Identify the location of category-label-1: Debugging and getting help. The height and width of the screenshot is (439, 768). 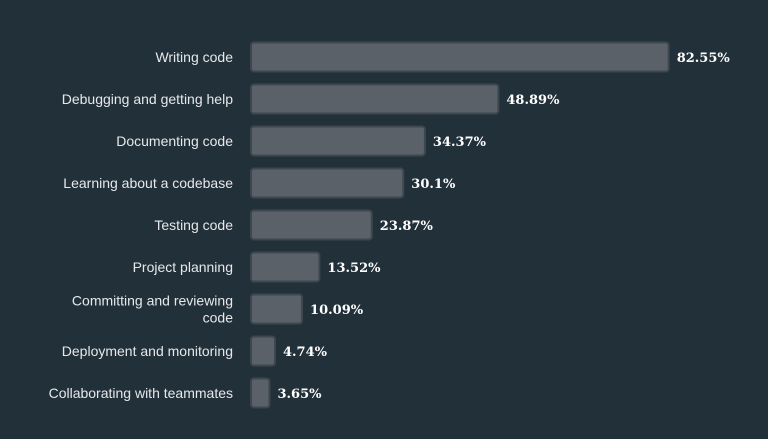
(147, 99).